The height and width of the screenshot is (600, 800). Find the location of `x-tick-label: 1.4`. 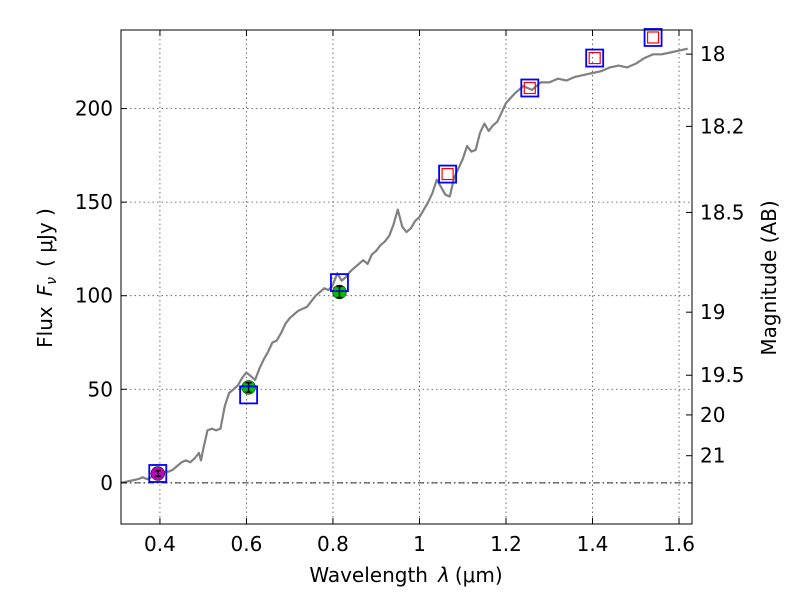

x-tick-label: 1.4 is located at coordinates (593, 544).